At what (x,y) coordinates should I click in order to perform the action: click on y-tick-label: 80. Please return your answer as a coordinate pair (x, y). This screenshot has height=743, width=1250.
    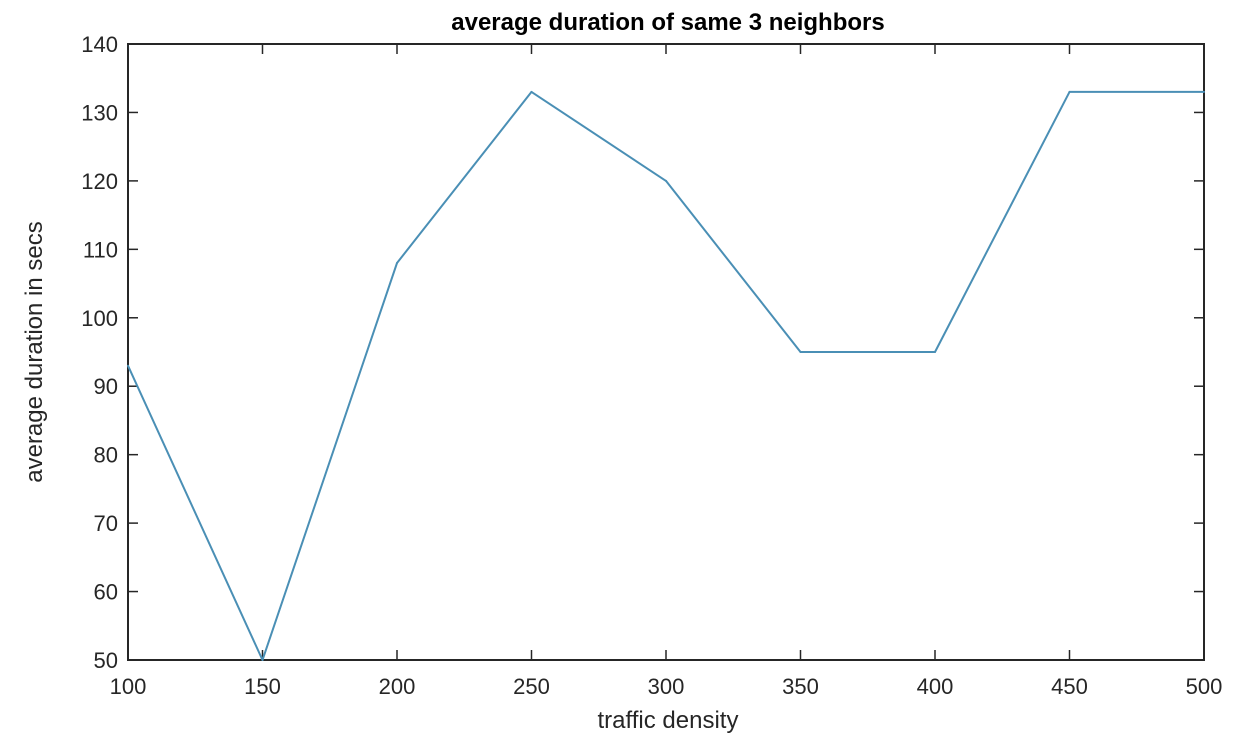
    Looking at the image, I should click on (106, 455).